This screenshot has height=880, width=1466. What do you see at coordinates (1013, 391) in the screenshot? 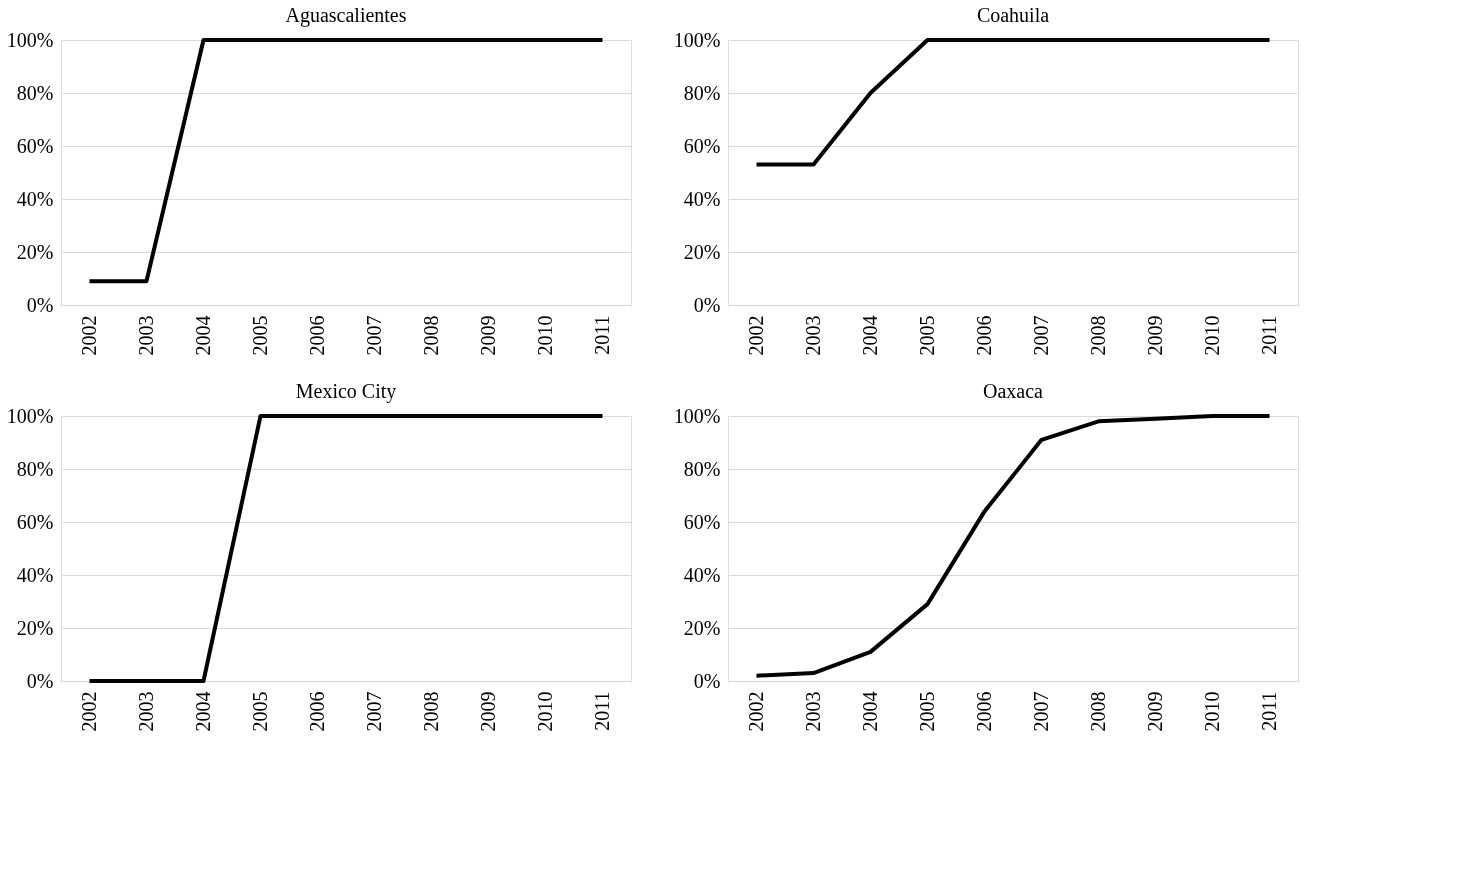
I see `chart-title: Oaxaca` at bounding box center [1013, 391].